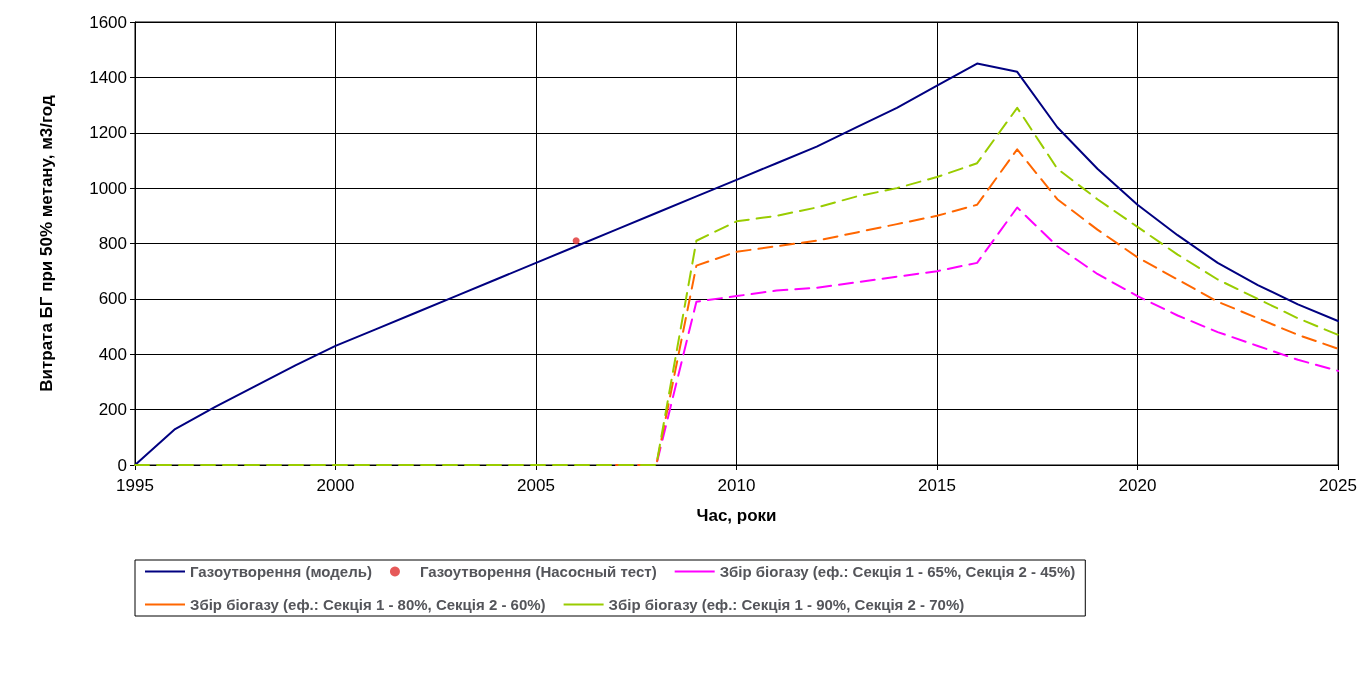  Describe the element at coordinates (1338, 485) in the screenshot. I see `x-tick-label: 2025` at that location.